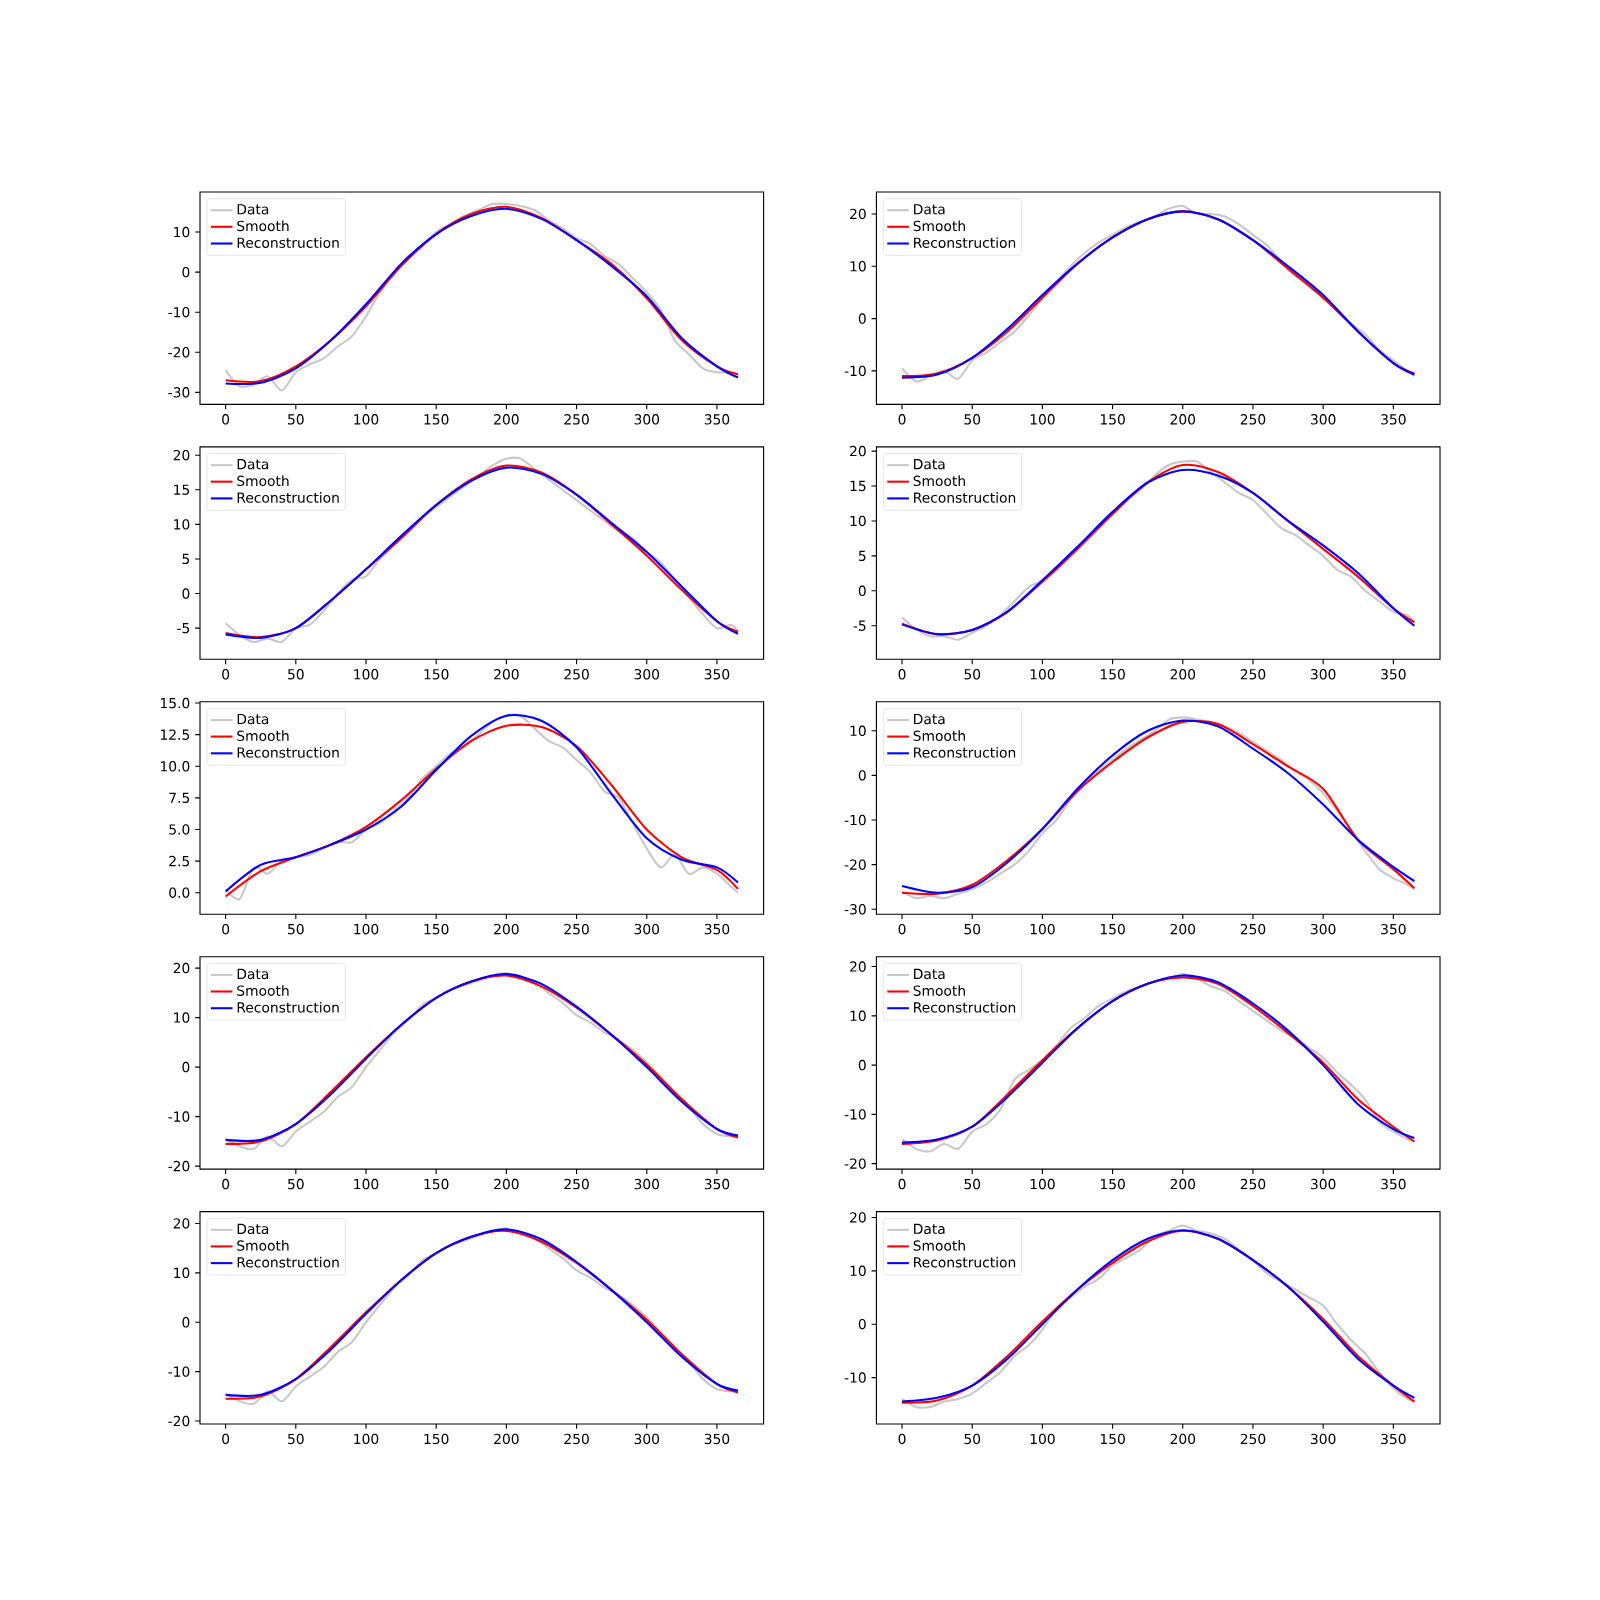 The image size is (1600, 1600). I want to click on y-tick-label: -5, so click(183, 628).